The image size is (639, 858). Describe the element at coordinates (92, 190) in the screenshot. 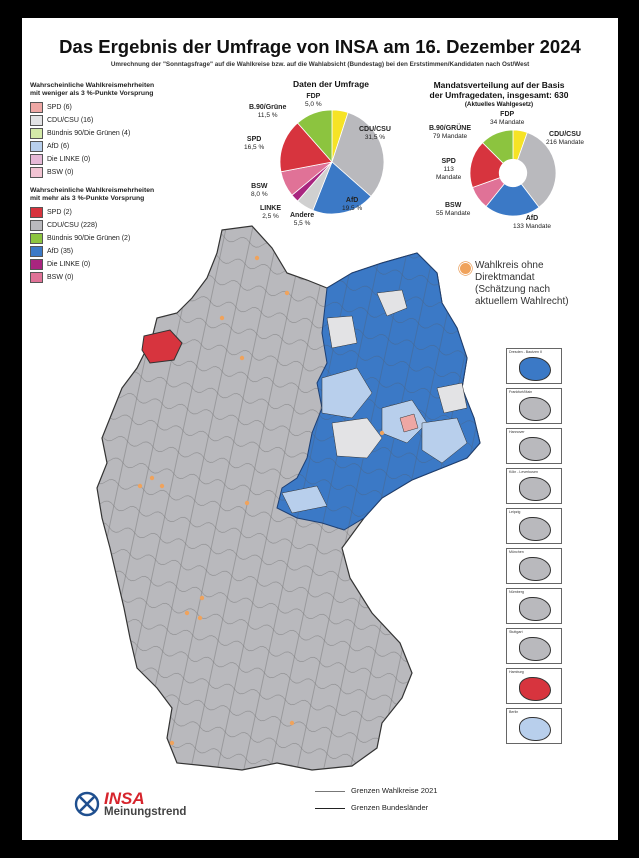

I see `legend-strong-heading-1: Wahrscheinliche Wahlkreismehrheiten` at that location.